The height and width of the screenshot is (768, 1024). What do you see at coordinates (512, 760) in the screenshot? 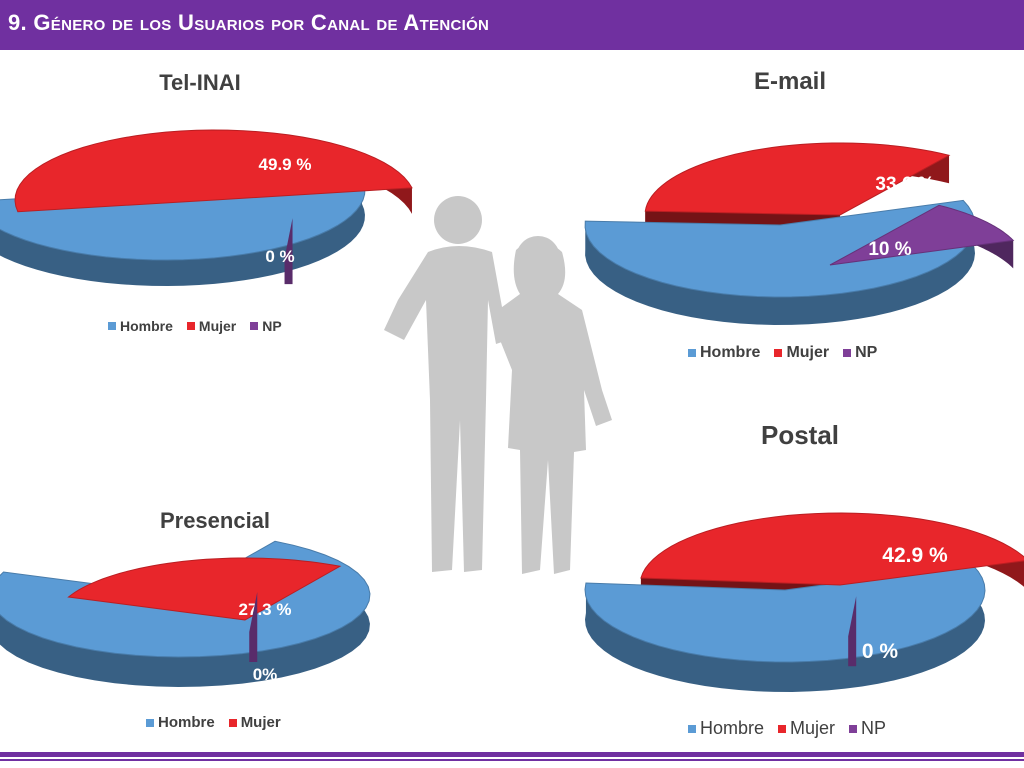
I see `footer-line` at bounding box center [512, 760].